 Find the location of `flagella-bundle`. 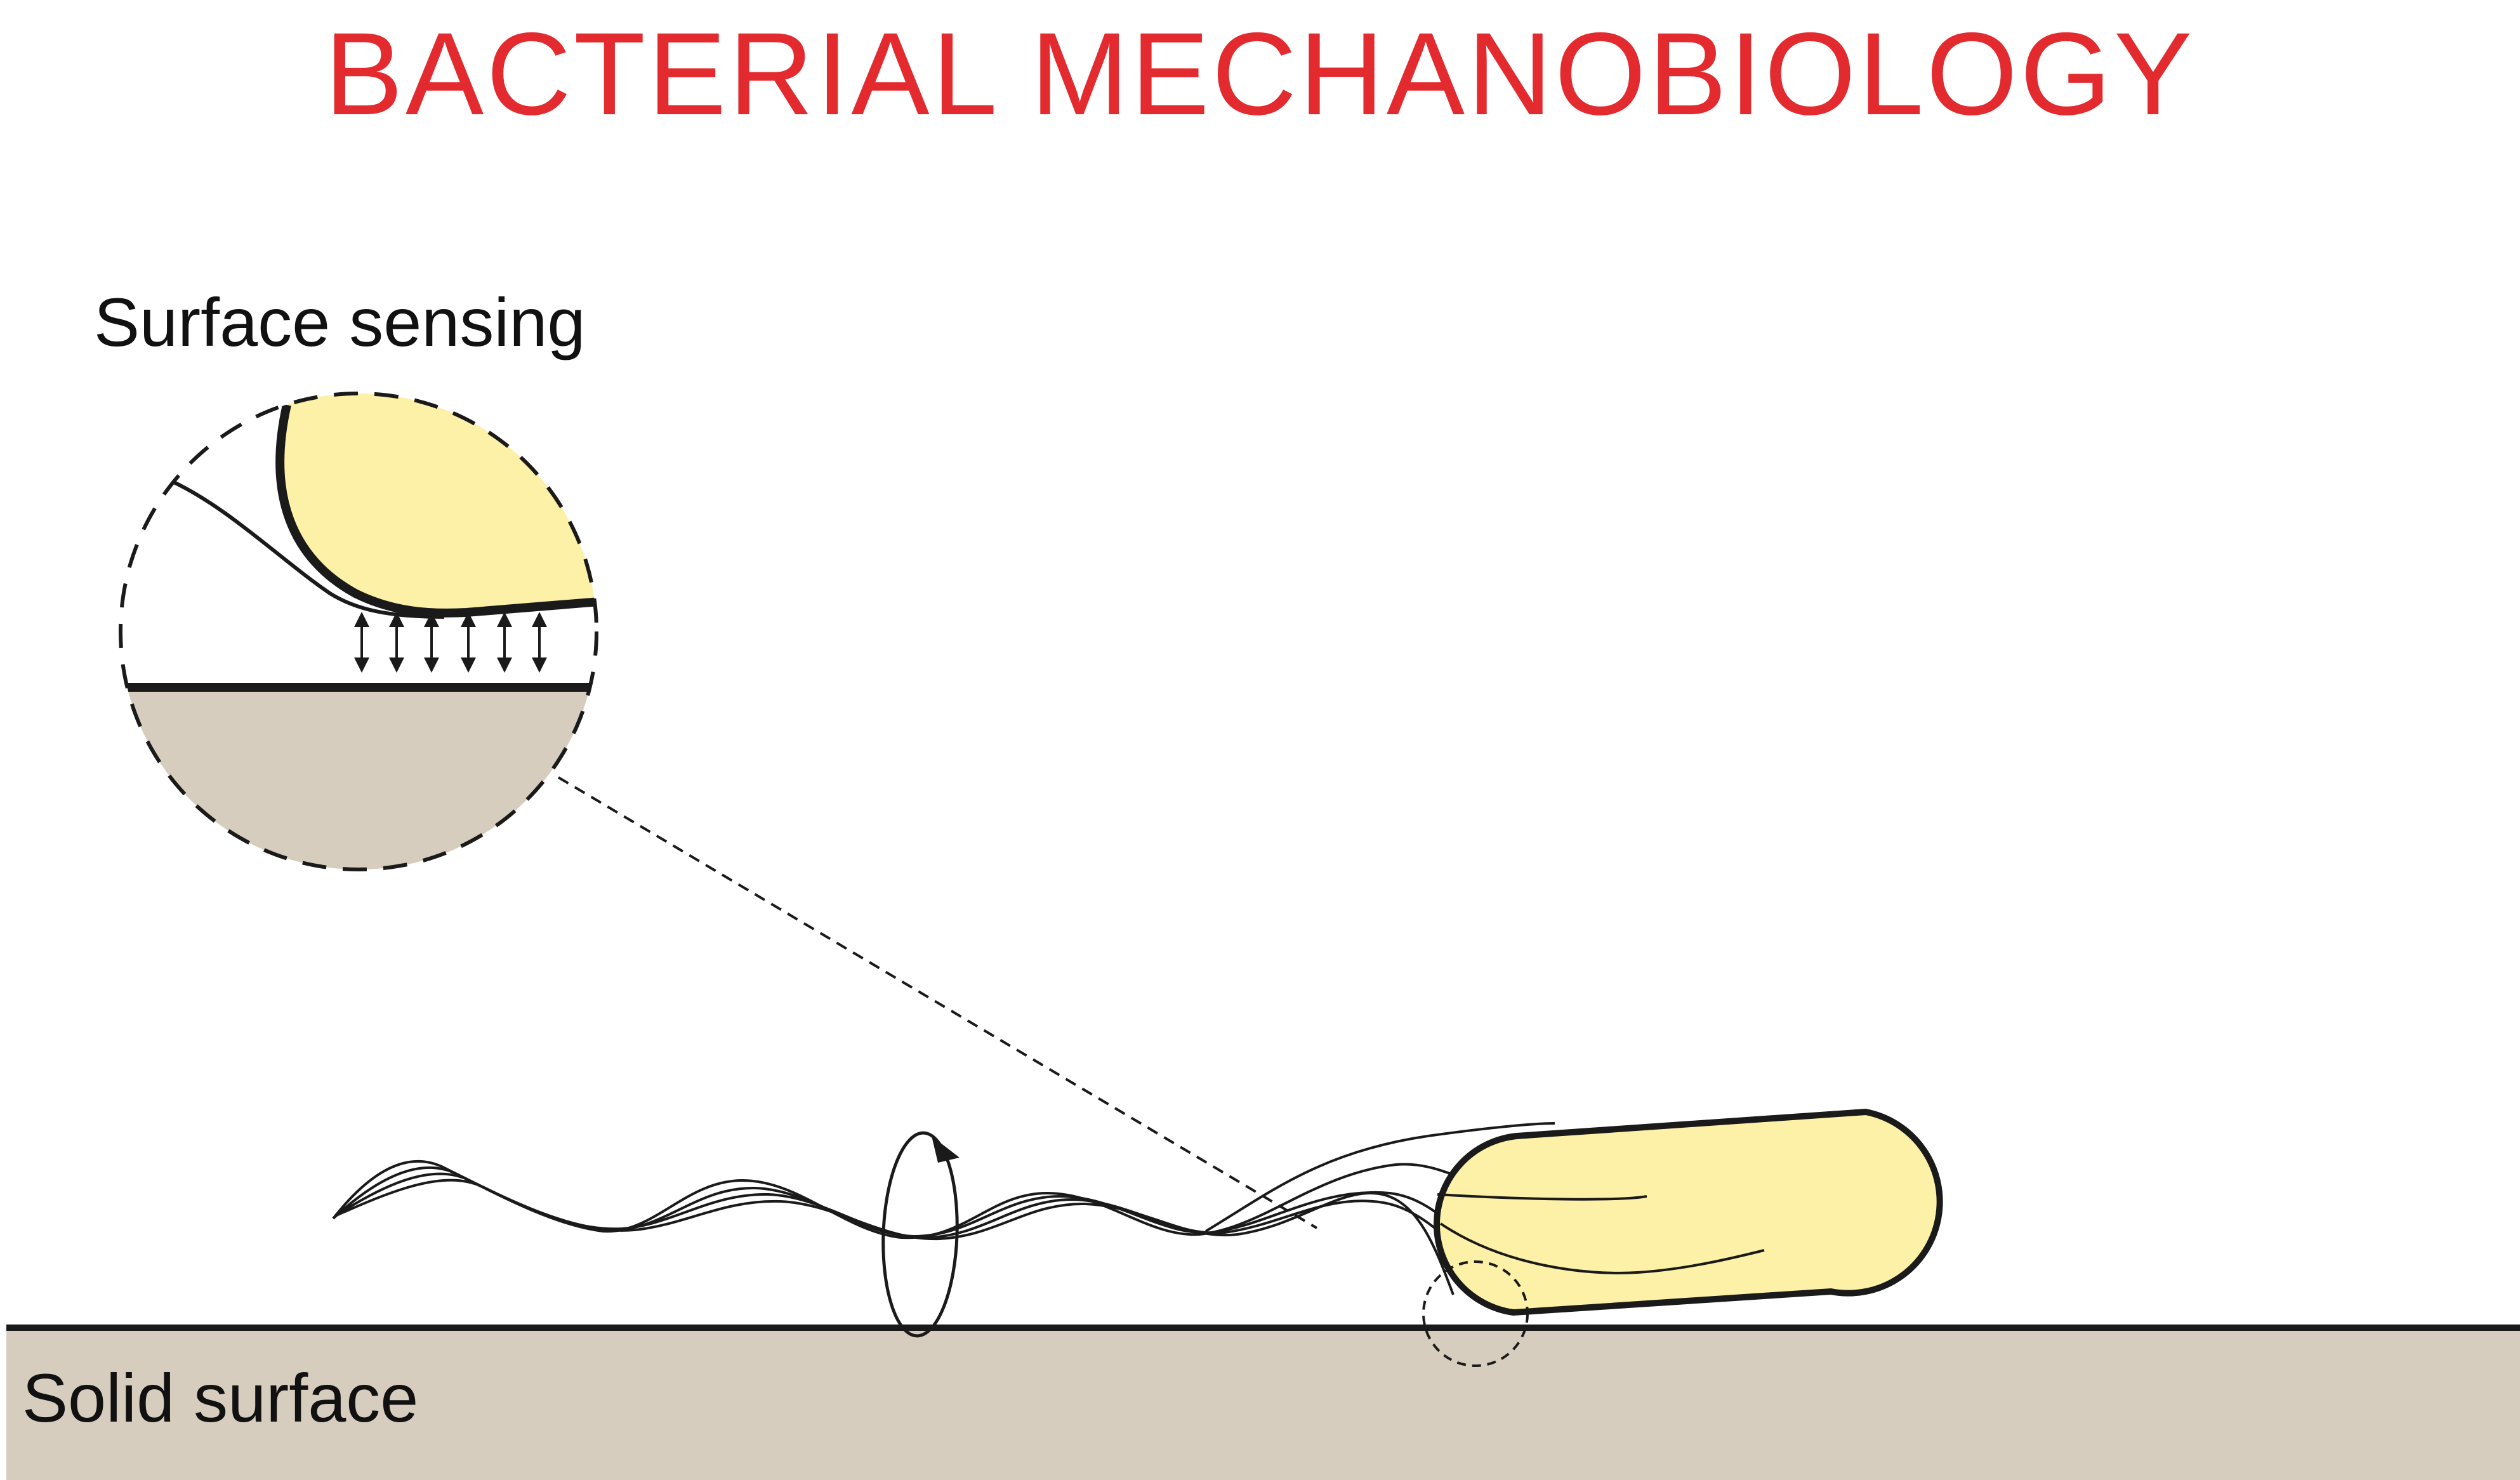

flagella-bundle is located at coordinates (943, 1208).